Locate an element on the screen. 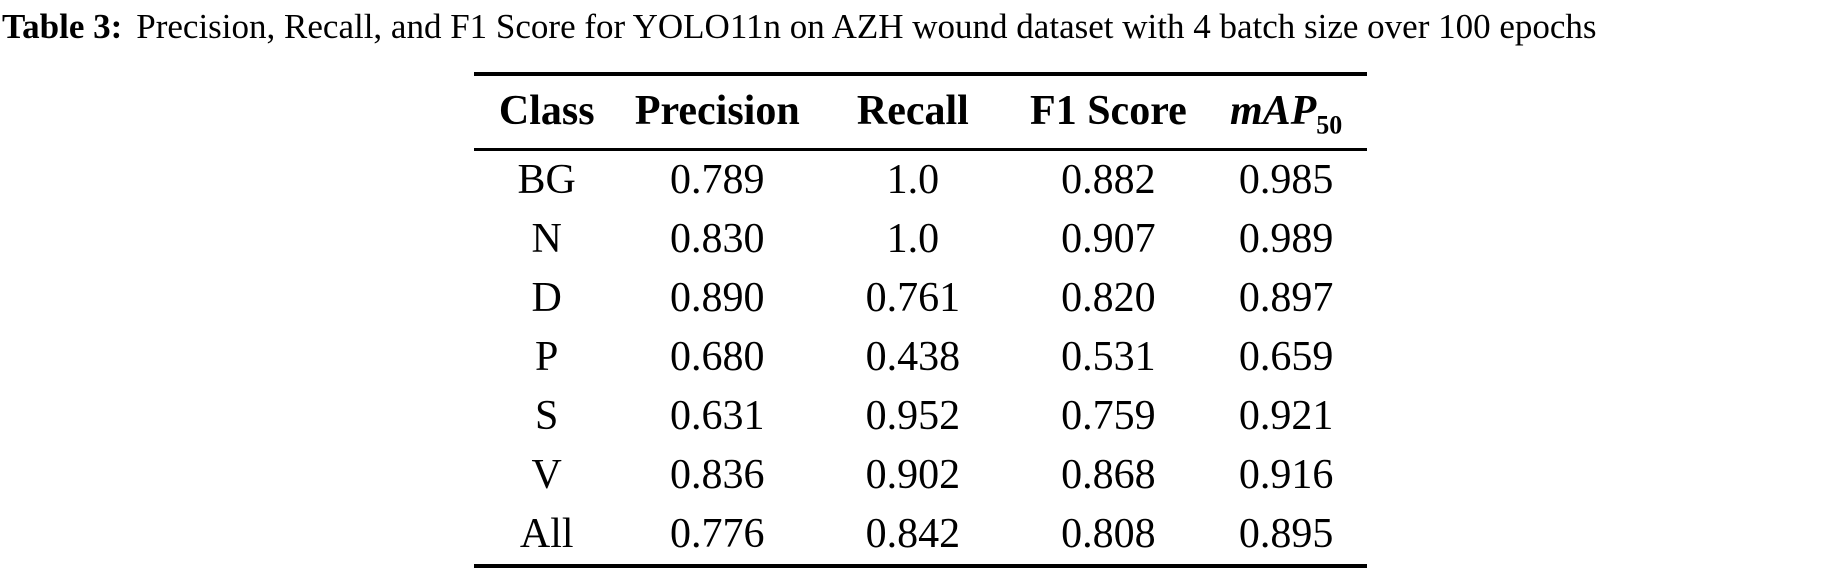 The height and width of the screenshot is (573, 1840). cell-recall: 0.438 is located at coordinates (913, 357).